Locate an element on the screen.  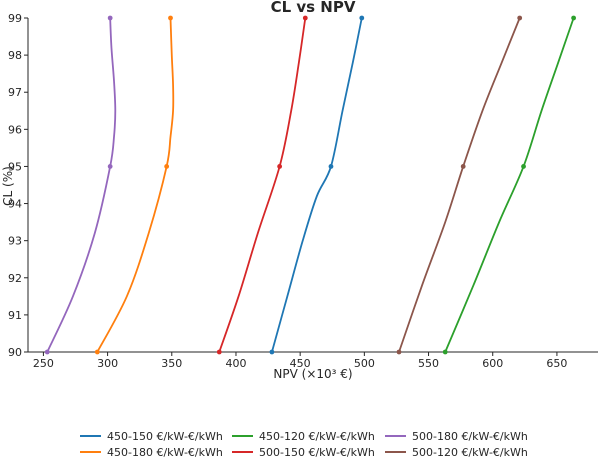
x-tick-label: 450 is located at coordinates (300, 363).